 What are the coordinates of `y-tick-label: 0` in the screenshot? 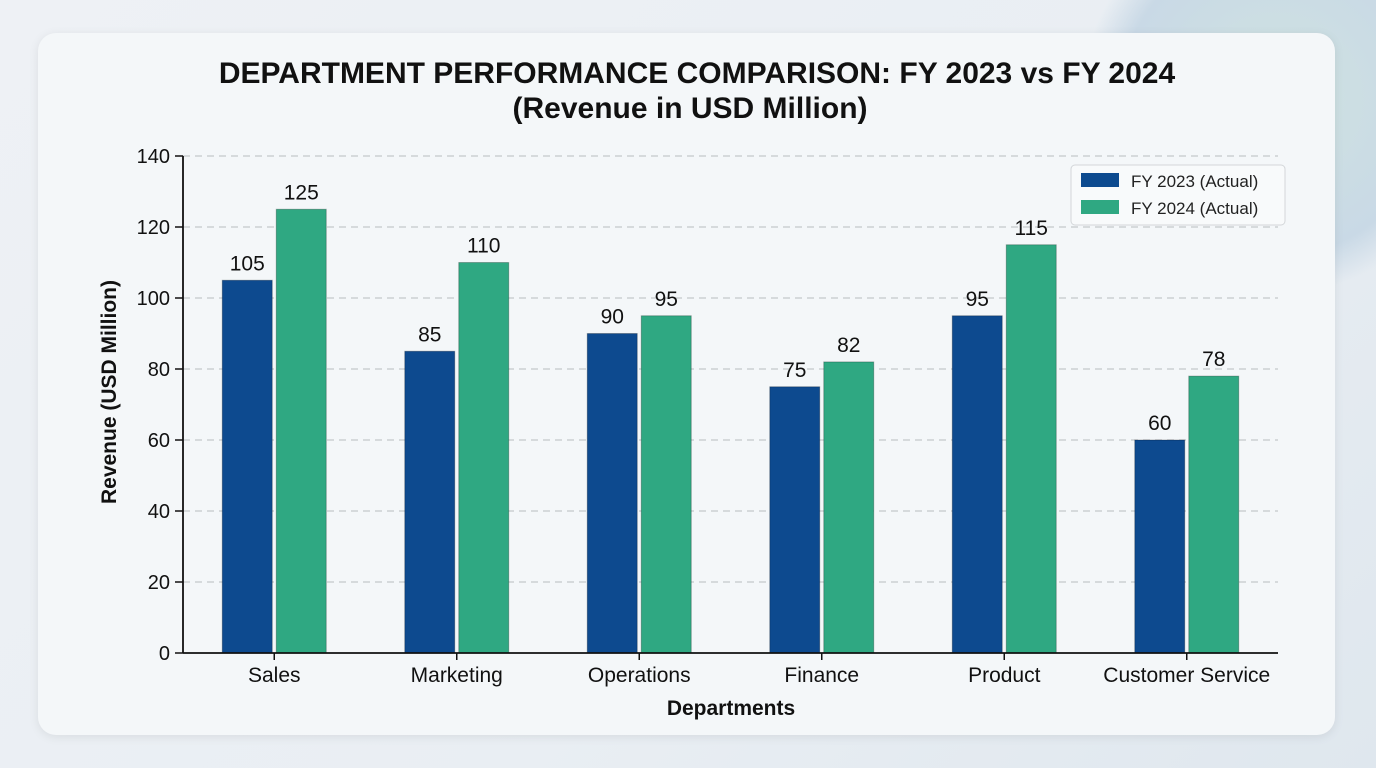 It's located at (164, 654).